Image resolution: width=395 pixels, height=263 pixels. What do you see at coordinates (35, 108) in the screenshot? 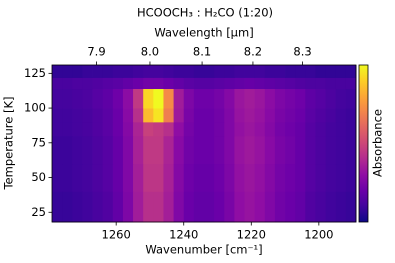
I see `y-tick-label: 100` at bounding box center [35, 108].